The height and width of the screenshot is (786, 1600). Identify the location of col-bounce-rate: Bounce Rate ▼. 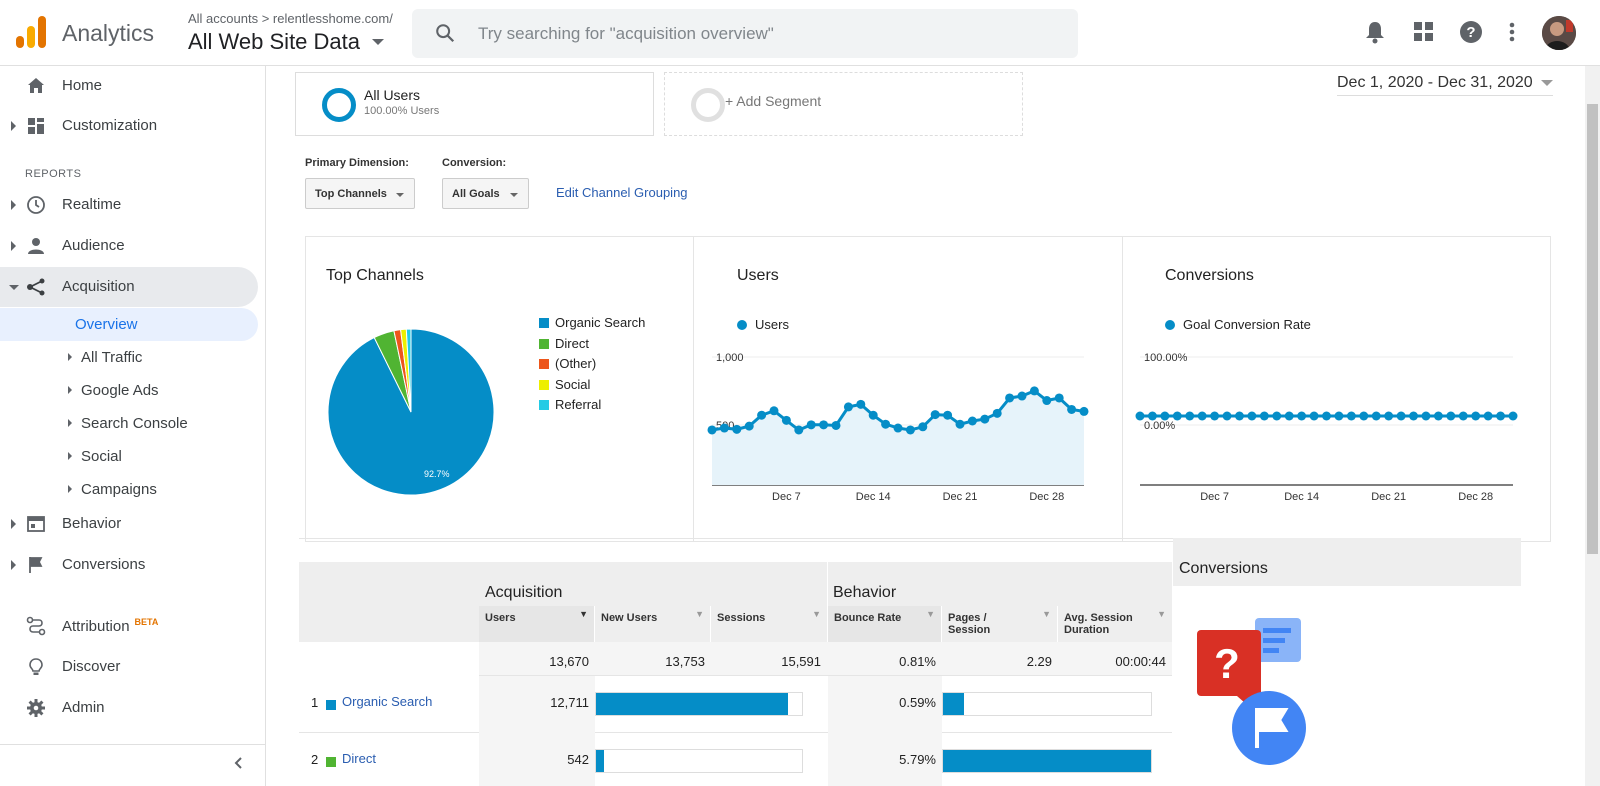
(885, 624).